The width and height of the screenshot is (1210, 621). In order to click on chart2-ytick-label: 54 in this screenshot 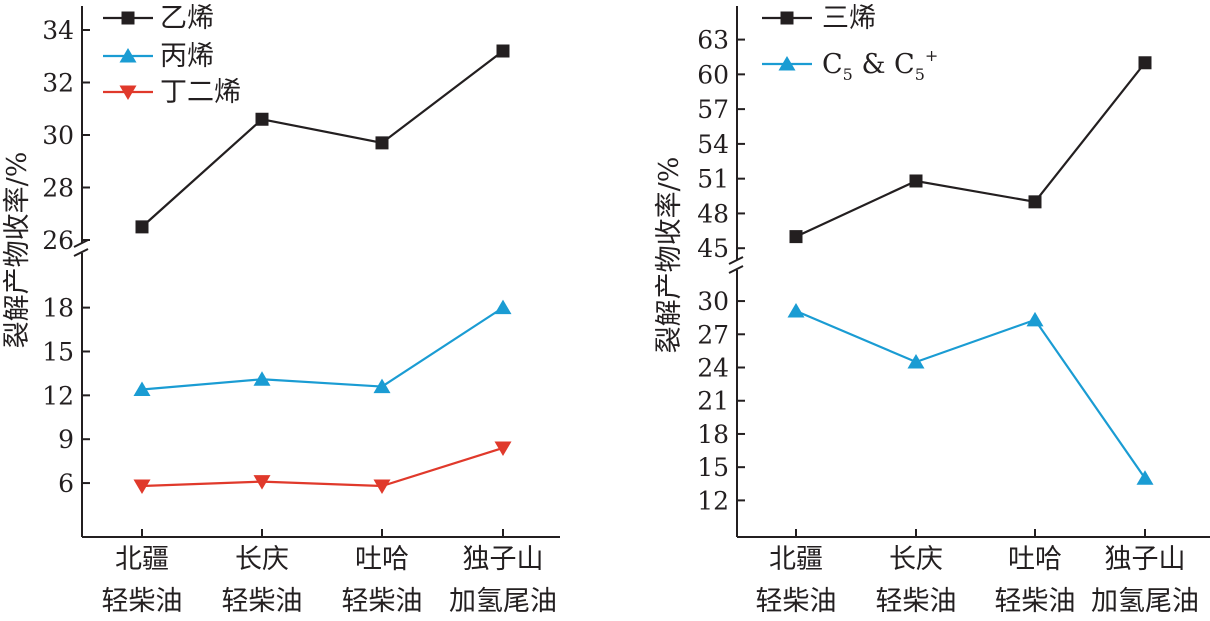, I will do `click(713, 144)`.